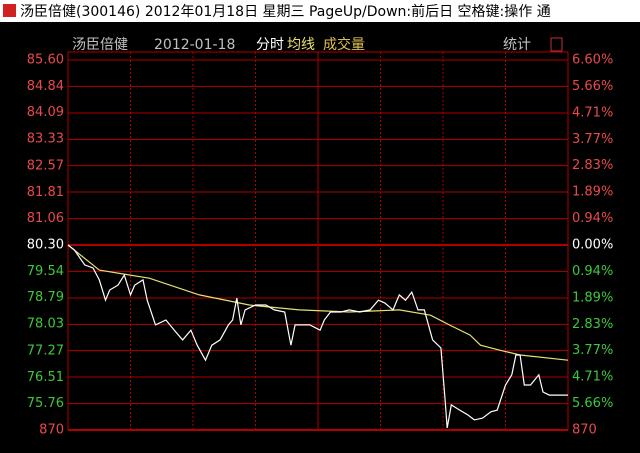 The width and height of the screenshot is (640, 453). What do you see at coordinates (45, 377) in the screenshot?
I see `y-tick-label: 76.51` at bounding box center [45, 377].